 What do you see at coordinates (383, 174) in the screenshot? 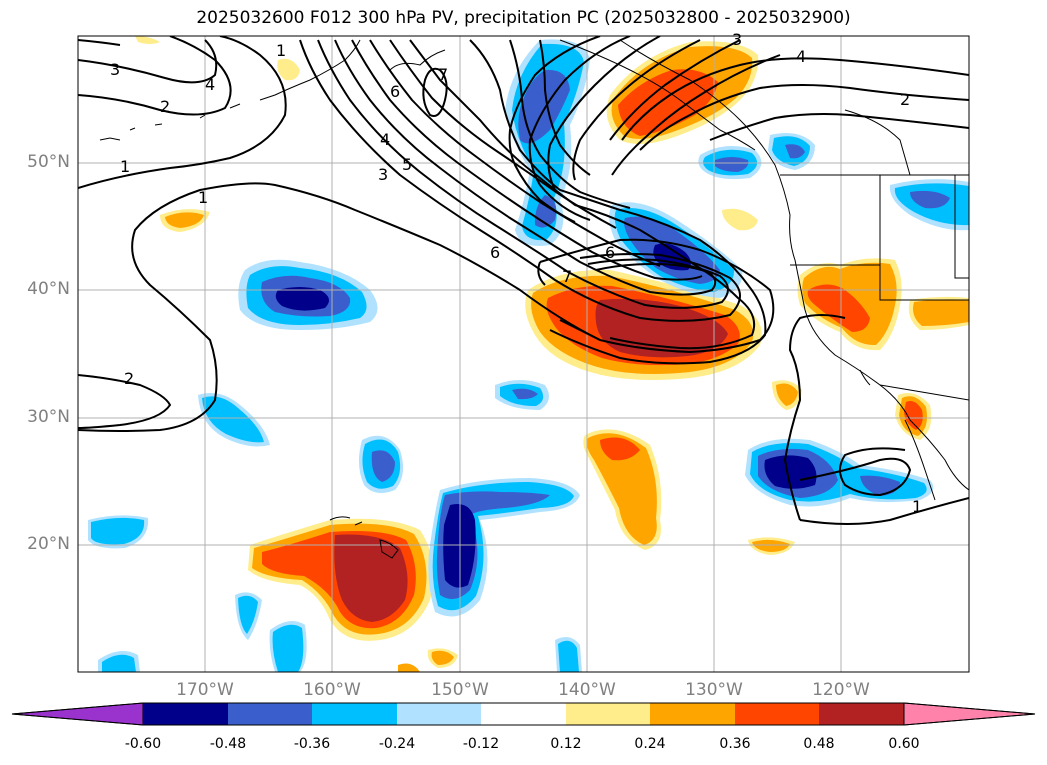
I see `contour-label-3b: 3` at bounding box center [383, 174].